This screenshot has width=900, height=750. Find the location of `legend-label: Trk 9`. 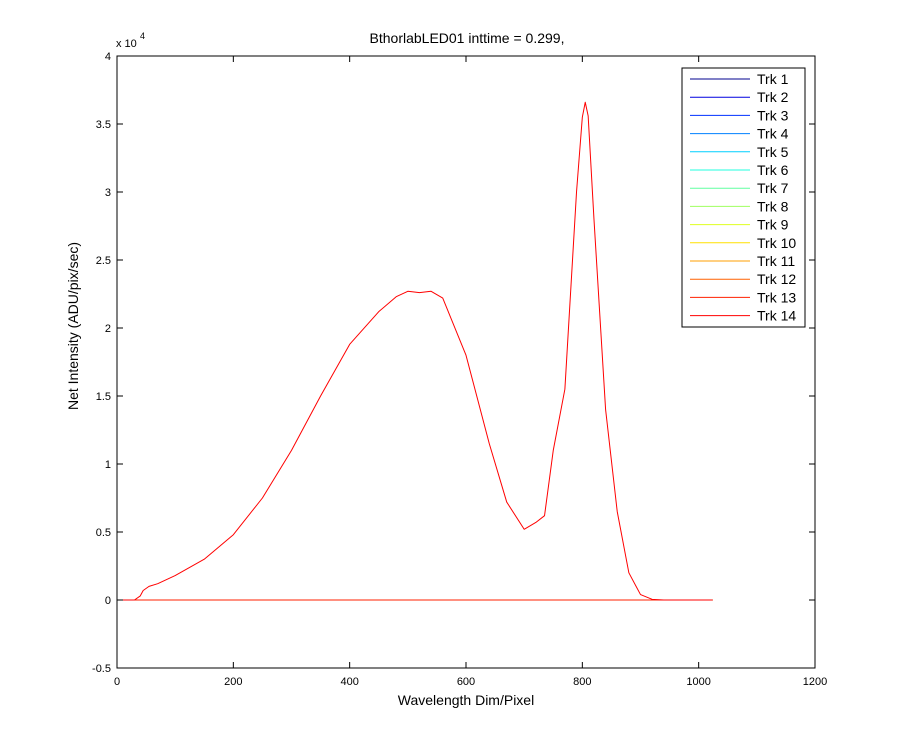

legend-label: Trk 9 is located at coordinates (773, 225).